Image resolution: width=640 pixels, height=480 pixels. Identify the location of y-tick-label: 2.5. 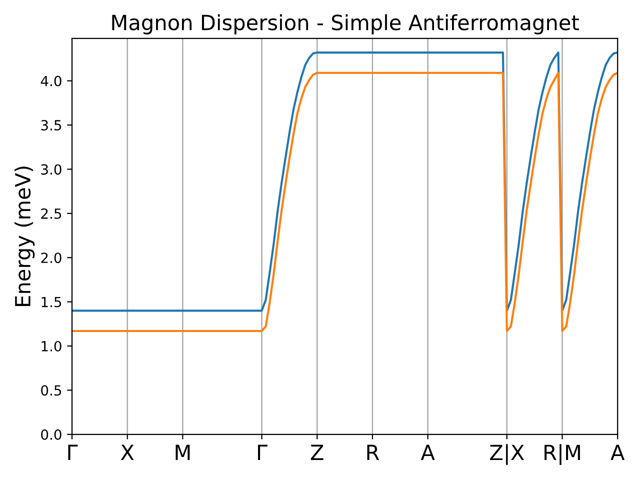
(51, 213).